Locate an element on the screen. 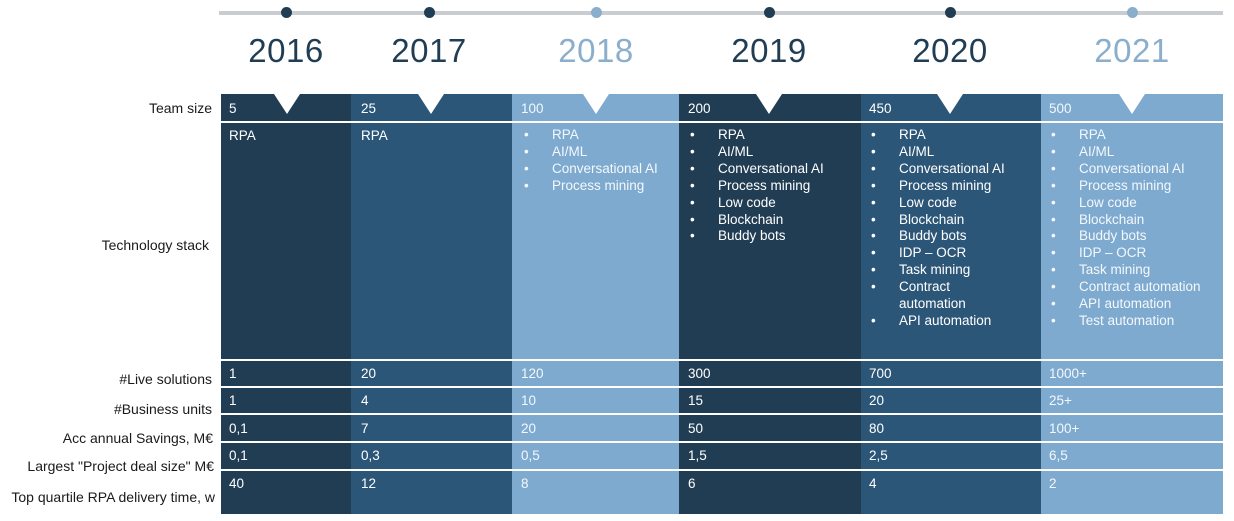  column-notch-2018 is located at coordinates (596, 104).